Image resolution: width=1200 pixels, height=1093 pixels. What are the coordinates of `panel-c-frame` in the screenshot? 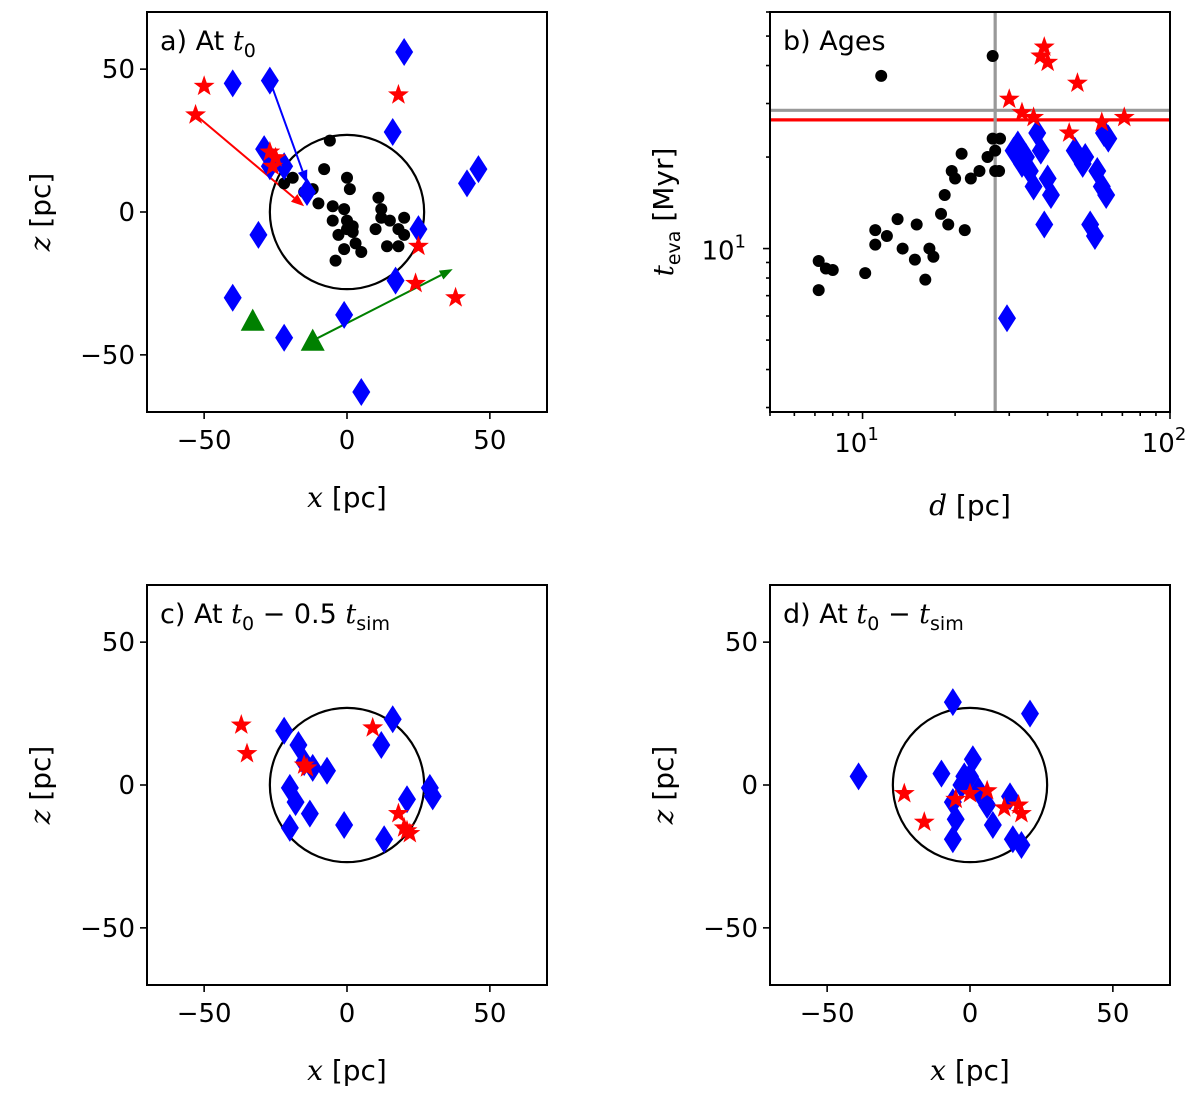 It's located at (347, 785).